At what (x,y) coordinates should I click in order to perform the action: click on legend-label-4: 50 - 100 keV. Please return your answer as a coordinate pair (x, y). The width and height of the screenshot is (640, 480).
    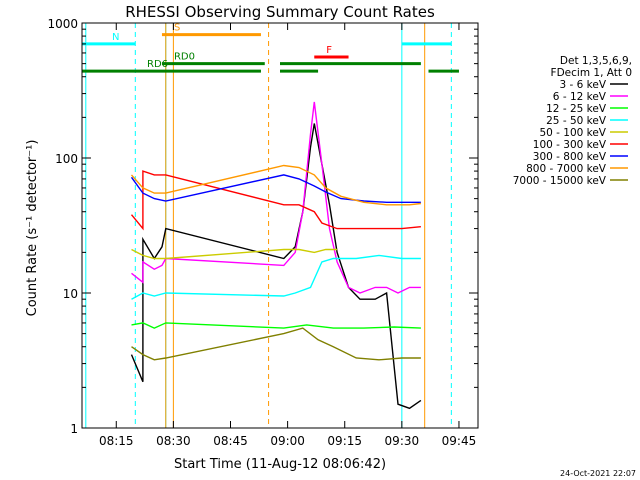
    Looking at the image, I should click on (572, 133).